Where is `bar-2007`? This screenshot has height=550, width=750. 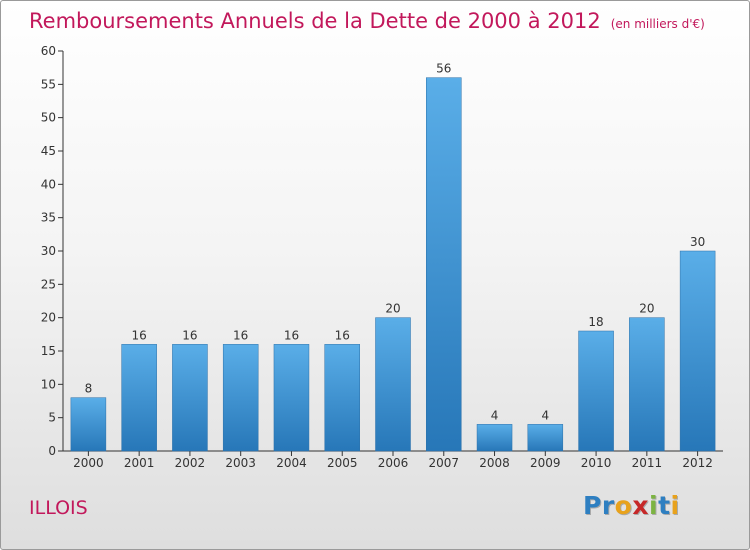 bar-2007 is located at coordinates (444, 264).